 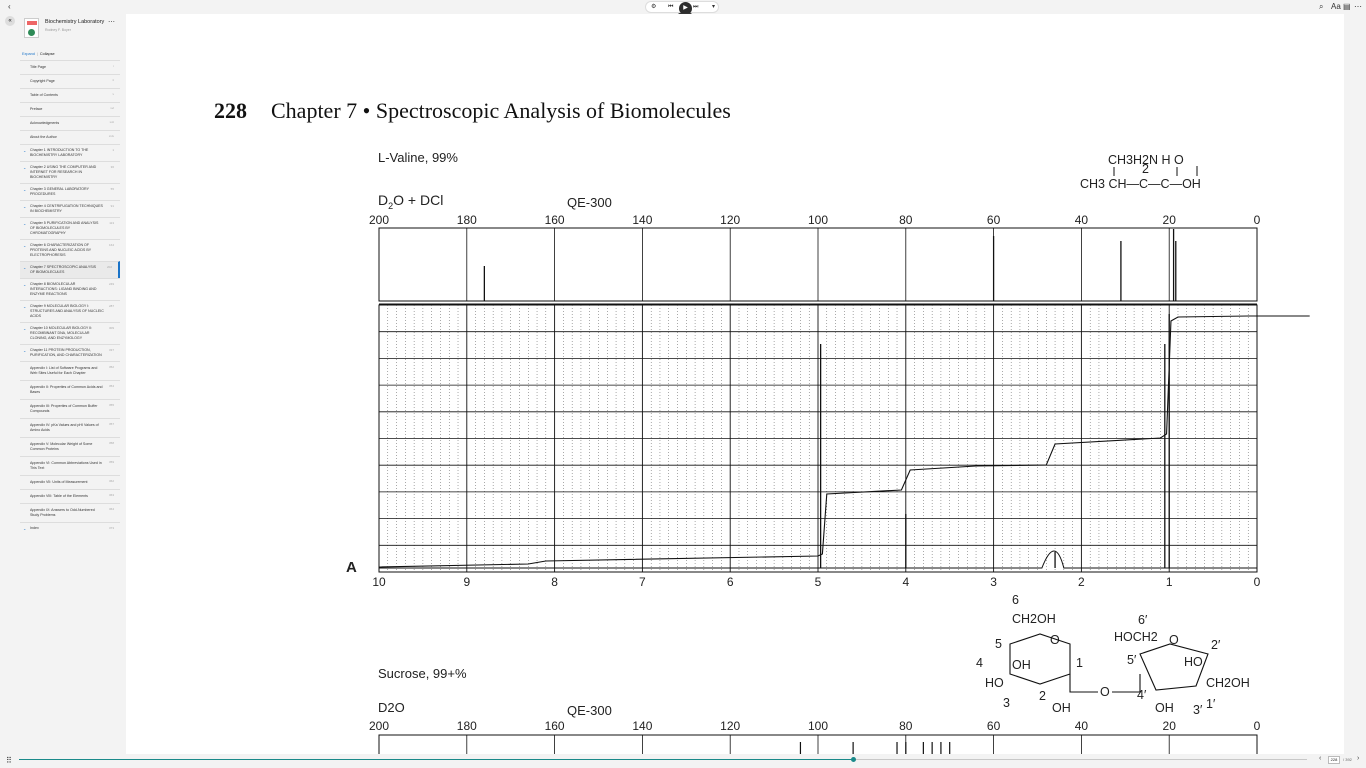 I want to click on toc-item-page: 357, so click(x=111, y=424).